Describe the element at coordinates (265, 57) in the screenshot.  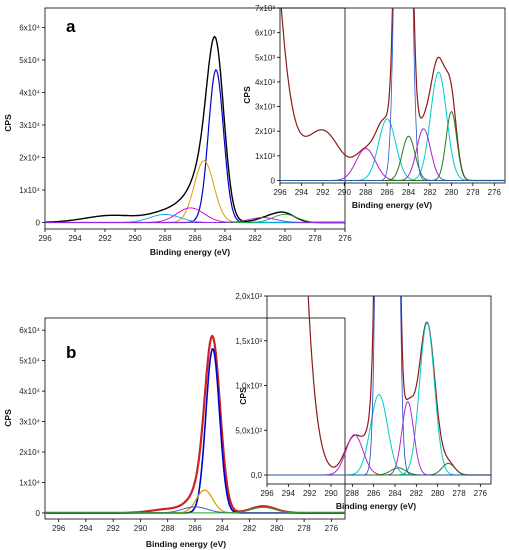
I see `y-tick-label: 5x10³` at that location.